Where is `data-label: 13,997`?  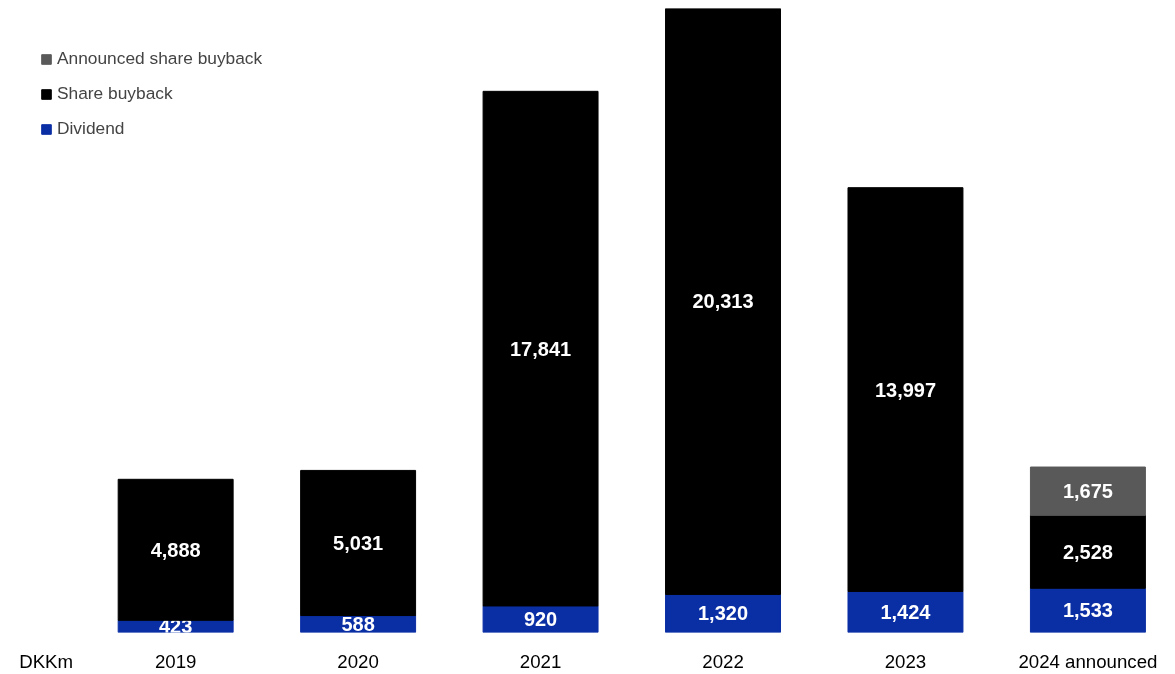 data-label: 13,997 is located at coordinates (905, 389).